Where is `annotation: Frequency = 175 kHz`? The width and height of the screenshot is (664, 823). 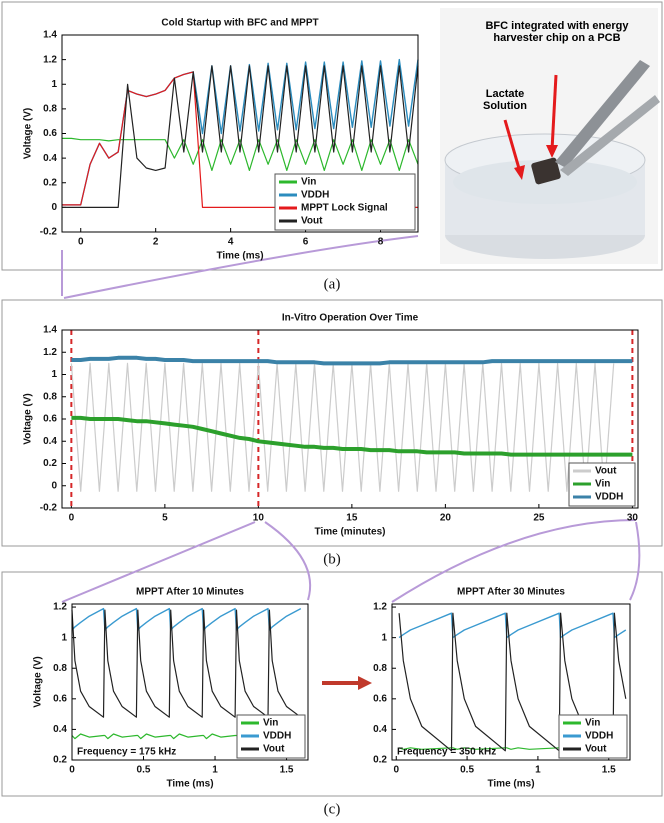 annotation: Frequency = 175 kHz is located at coordinates (126, 752).